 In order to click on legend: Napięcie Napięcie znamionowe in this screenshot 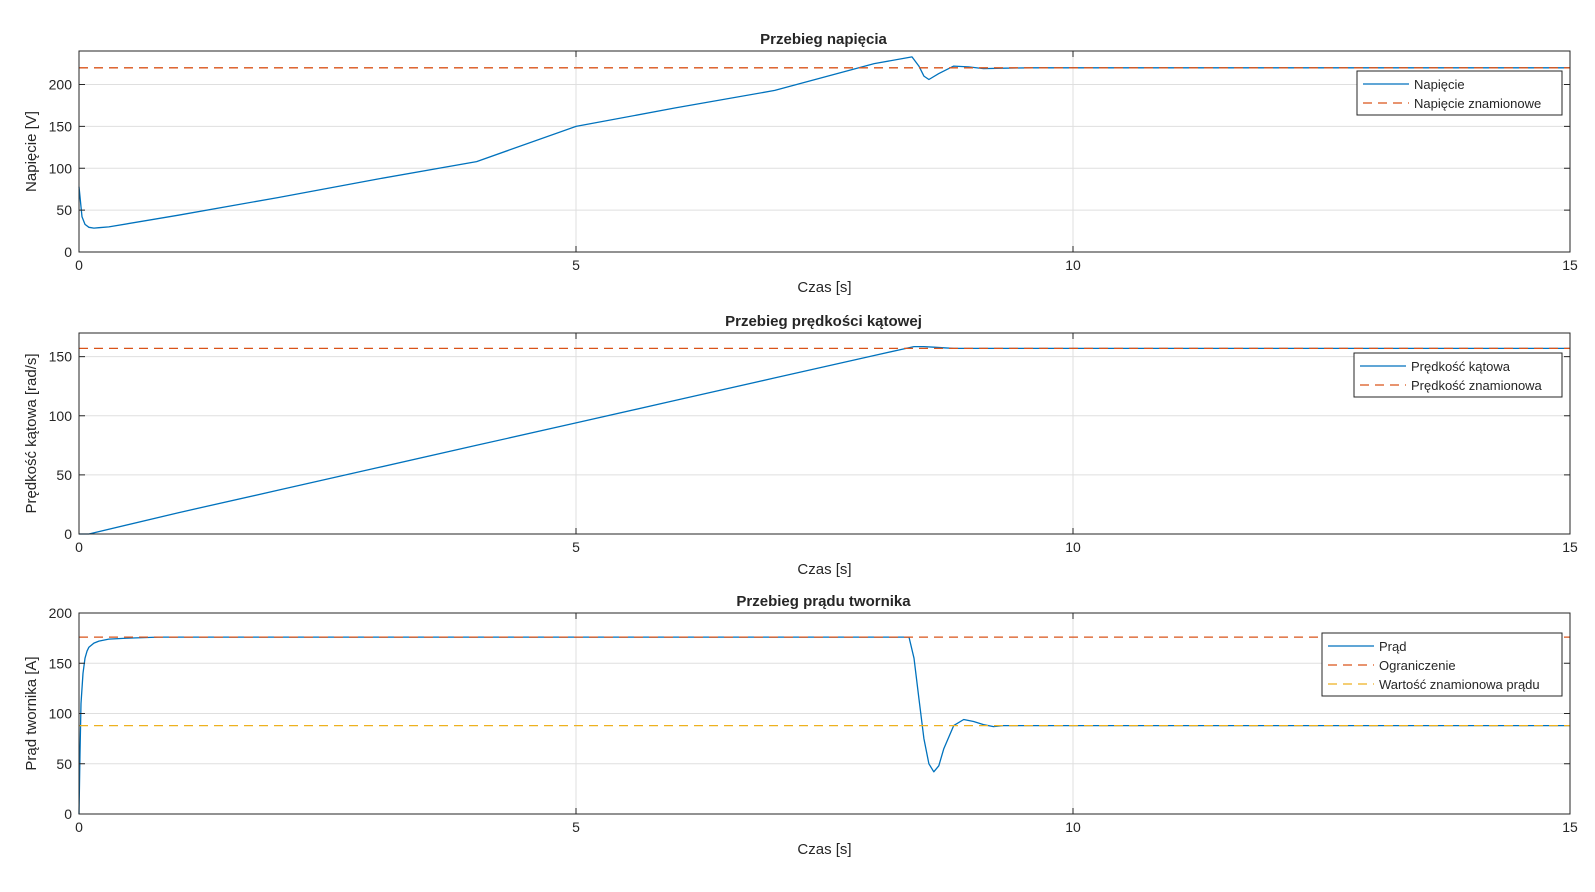, I will do `click(1459, 93)`.